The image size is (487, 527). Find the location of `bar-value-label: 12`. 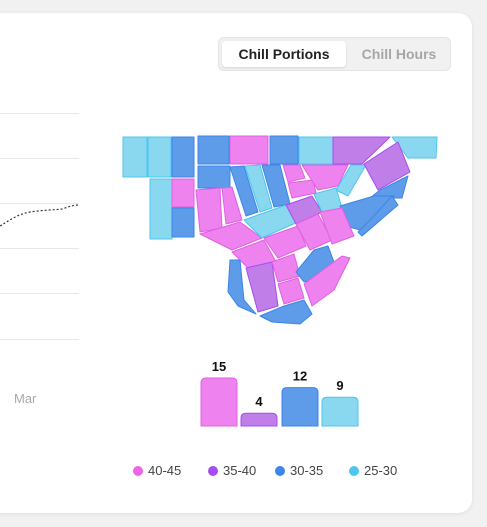

bar-value-label: 12 is located at coordinates (300, 376).